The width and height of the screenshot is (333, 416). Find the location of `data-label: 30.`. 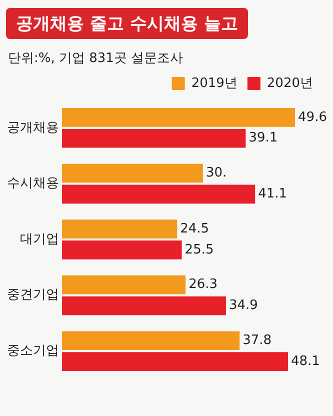

data-label: 30. is located at coordinates (216, 173).